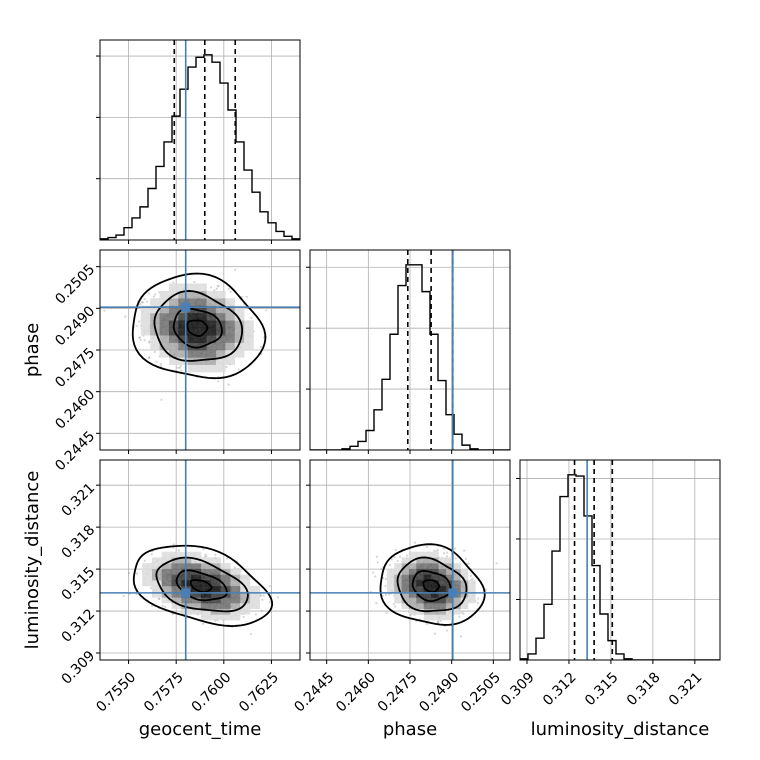  Describe the element at coordinates (439, 692) in the screenshot. I see `x-tick-label: 0.2490` at that location.